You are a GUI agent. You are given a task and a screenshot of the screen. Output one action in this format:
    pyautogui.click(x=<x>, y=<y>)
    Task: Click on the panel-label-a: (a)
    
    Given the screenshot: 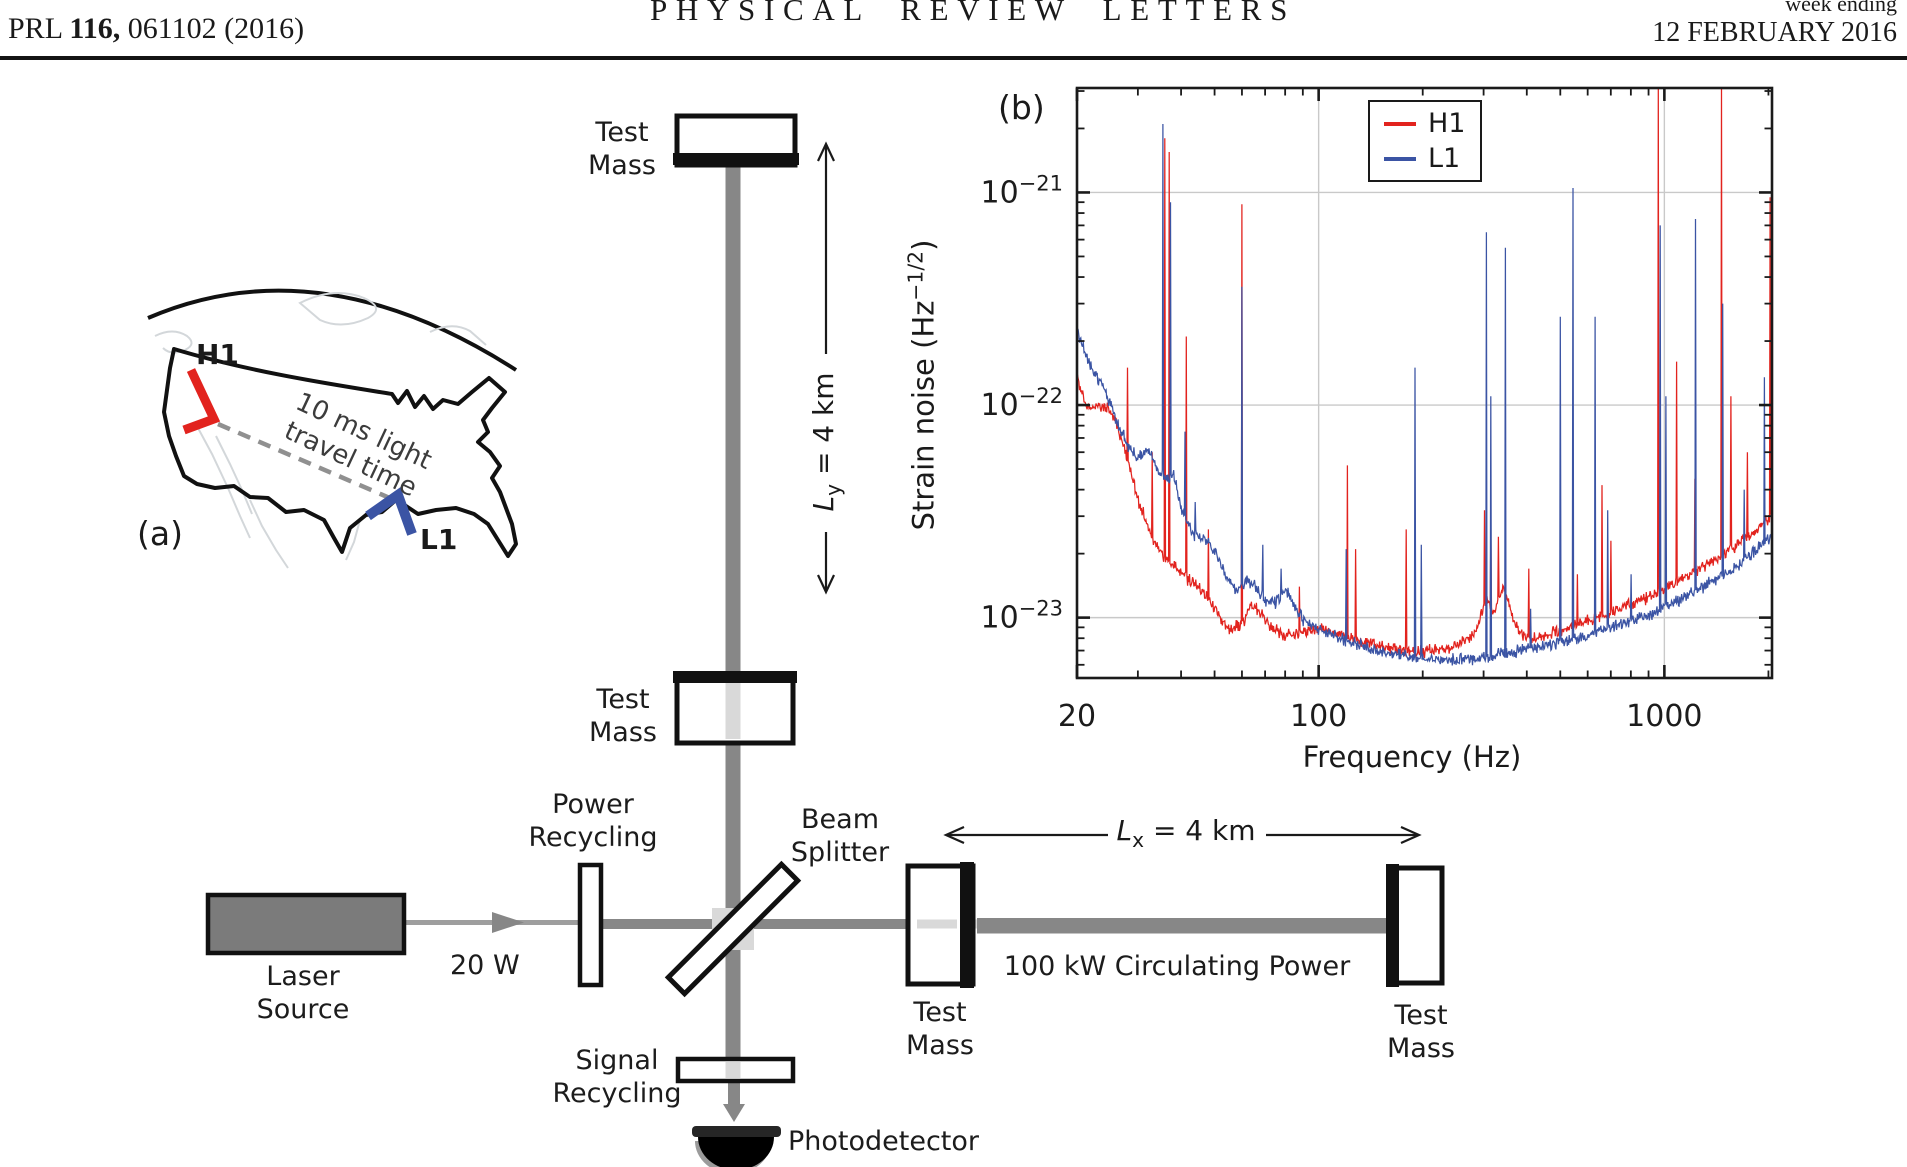 What is the action you would take?
    pyautogui.click(x=160, y=533)
    